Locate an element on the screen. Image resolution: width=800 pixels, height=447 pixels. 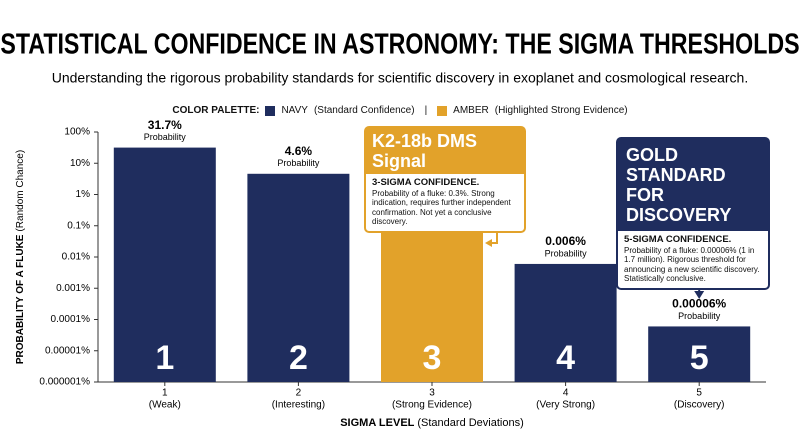
legend-description: (Standard Confidence) is located at coordinates (364, 110).